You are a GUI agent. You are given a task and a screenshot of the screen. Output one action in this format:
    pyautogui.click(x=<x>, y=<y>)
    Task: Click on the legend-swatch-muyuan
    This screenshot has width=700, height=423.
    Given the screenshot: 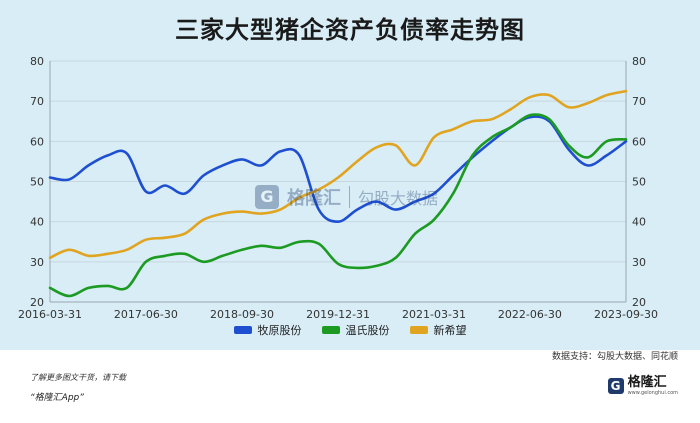 What is the action you would take?
    pyautogui.click(x=242, y=330)
    